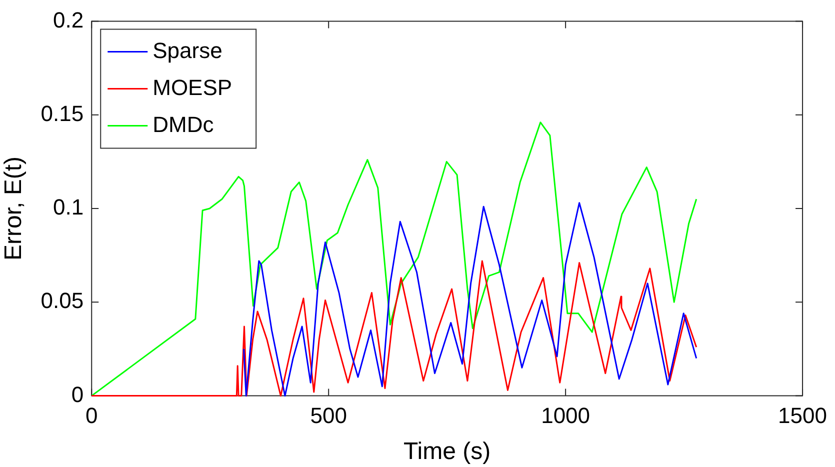 The image size is (835, 467). I want to click on y-tick-label: 0.2, so click(68, 19).